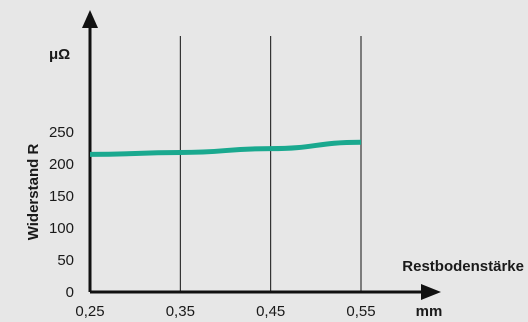 Image resolution: width=528 pixels, height=322 pixels. What do you see at coordinates (90, 19) in the screenshot?
I see `y-axis-arrow-icon` at bounding box center [90, 19].